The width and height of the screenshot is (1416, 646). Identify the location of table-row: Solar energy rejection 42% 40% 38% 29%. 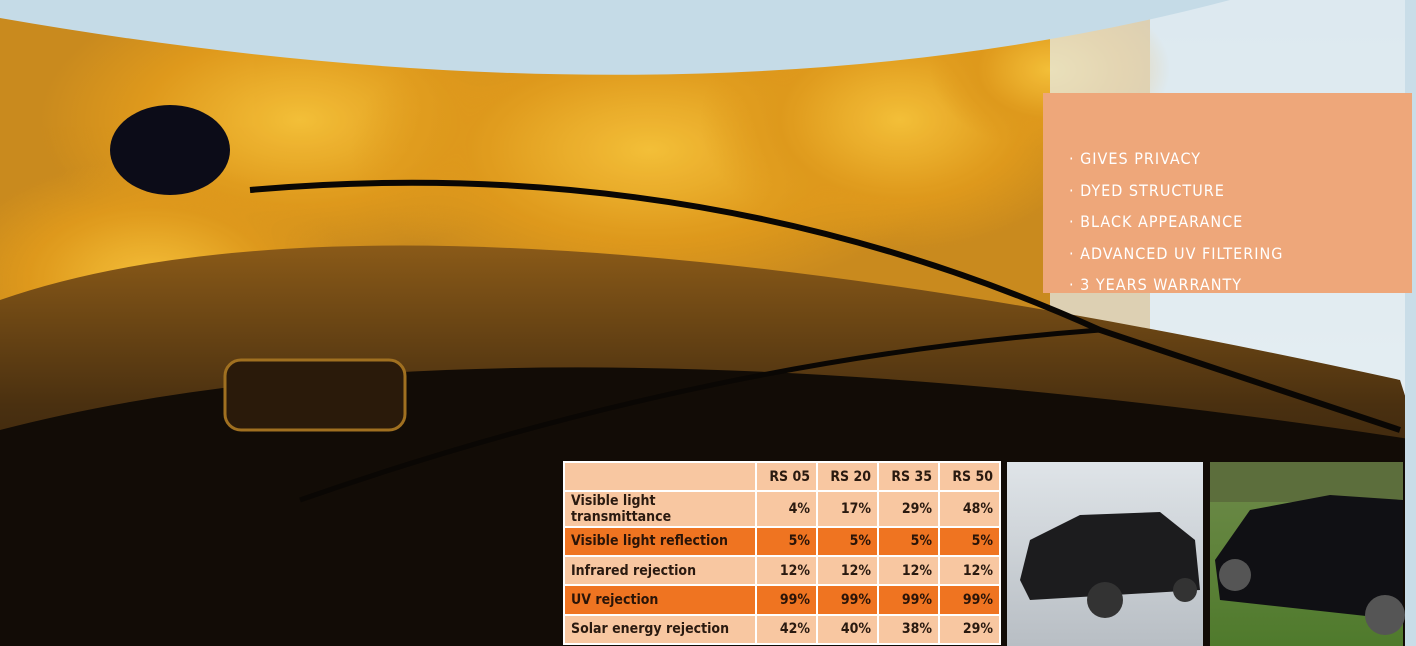
(782, 629).